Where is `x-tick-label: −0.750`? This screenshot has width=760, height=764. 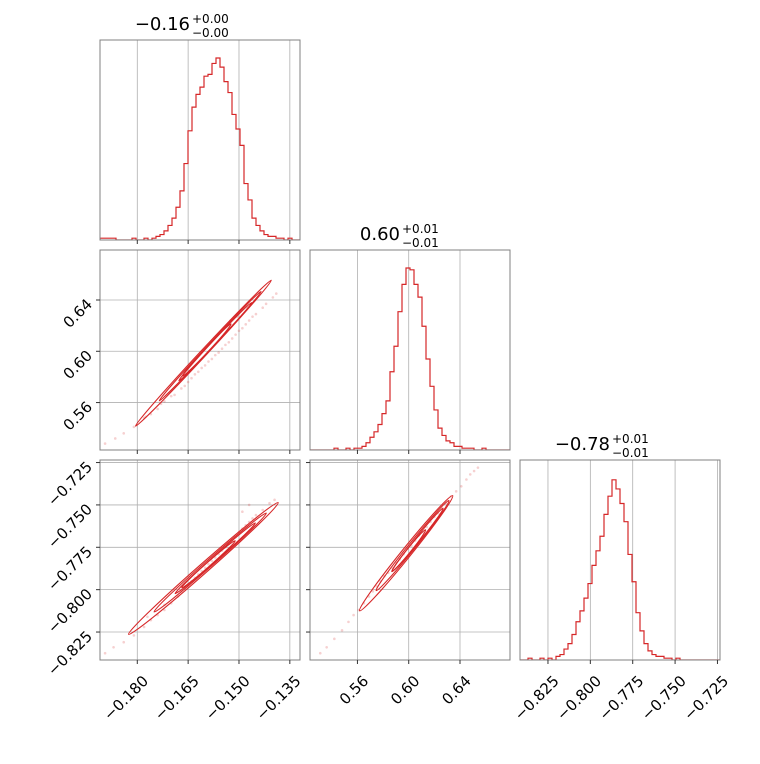 x-tick-label: −0.750 is located at coordinates (664, 698).